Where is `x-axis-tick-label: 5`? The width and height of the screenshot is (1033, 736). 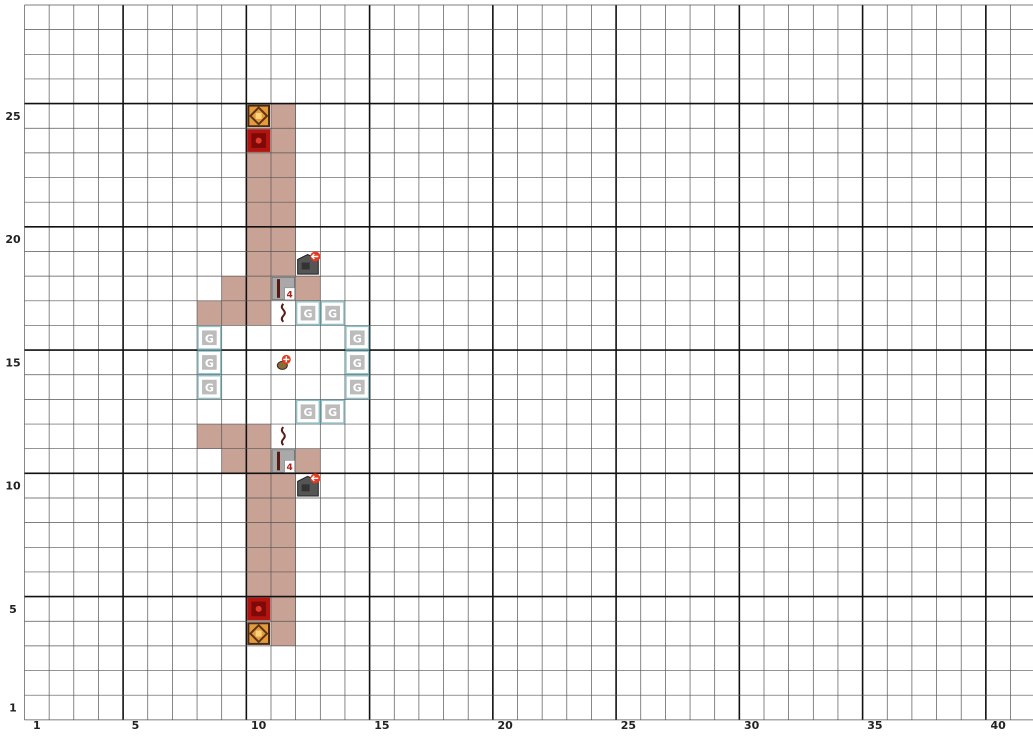
x-axis-tick-label: 5 is located at coordinates (136, 725).